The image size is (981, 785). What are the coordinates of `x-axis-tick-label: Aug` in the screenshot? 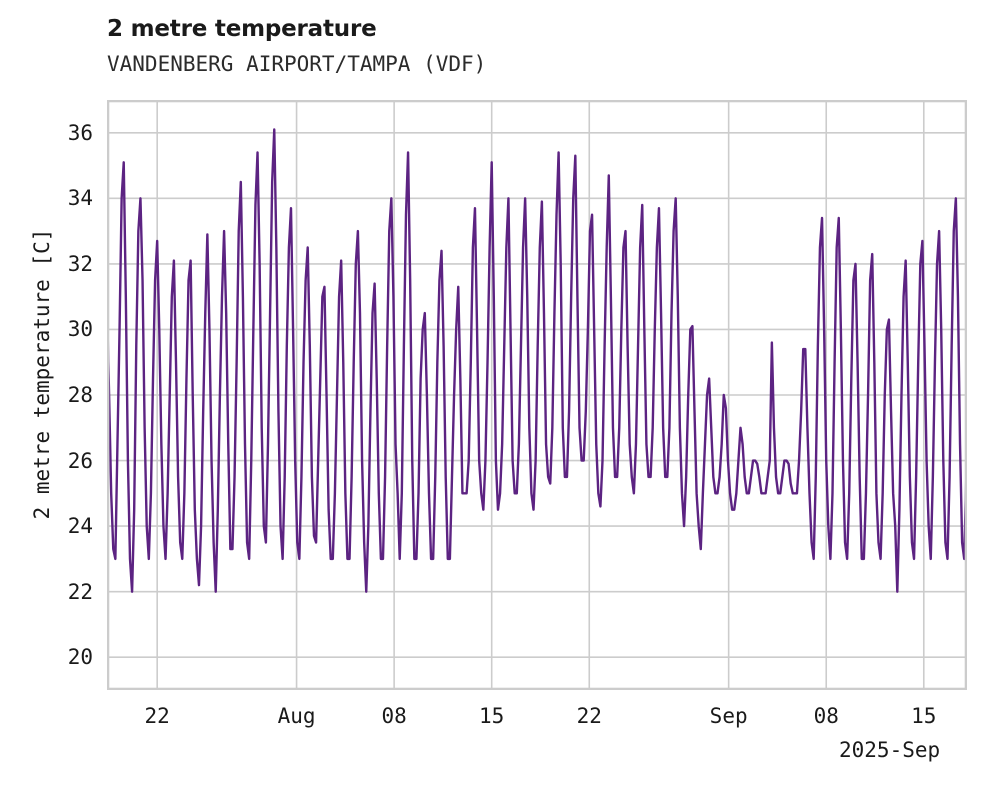 It's located at (296, 716).